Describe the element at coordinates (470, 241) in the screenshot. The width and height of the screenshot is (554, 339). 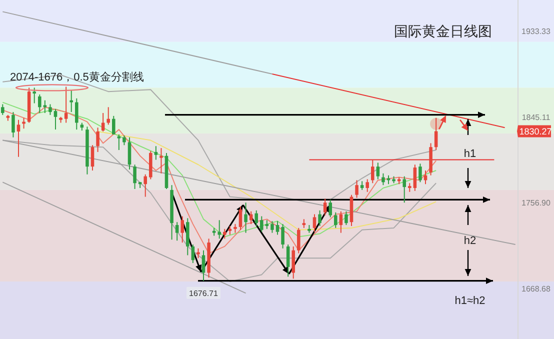
I see `annotation: h2` at that location.